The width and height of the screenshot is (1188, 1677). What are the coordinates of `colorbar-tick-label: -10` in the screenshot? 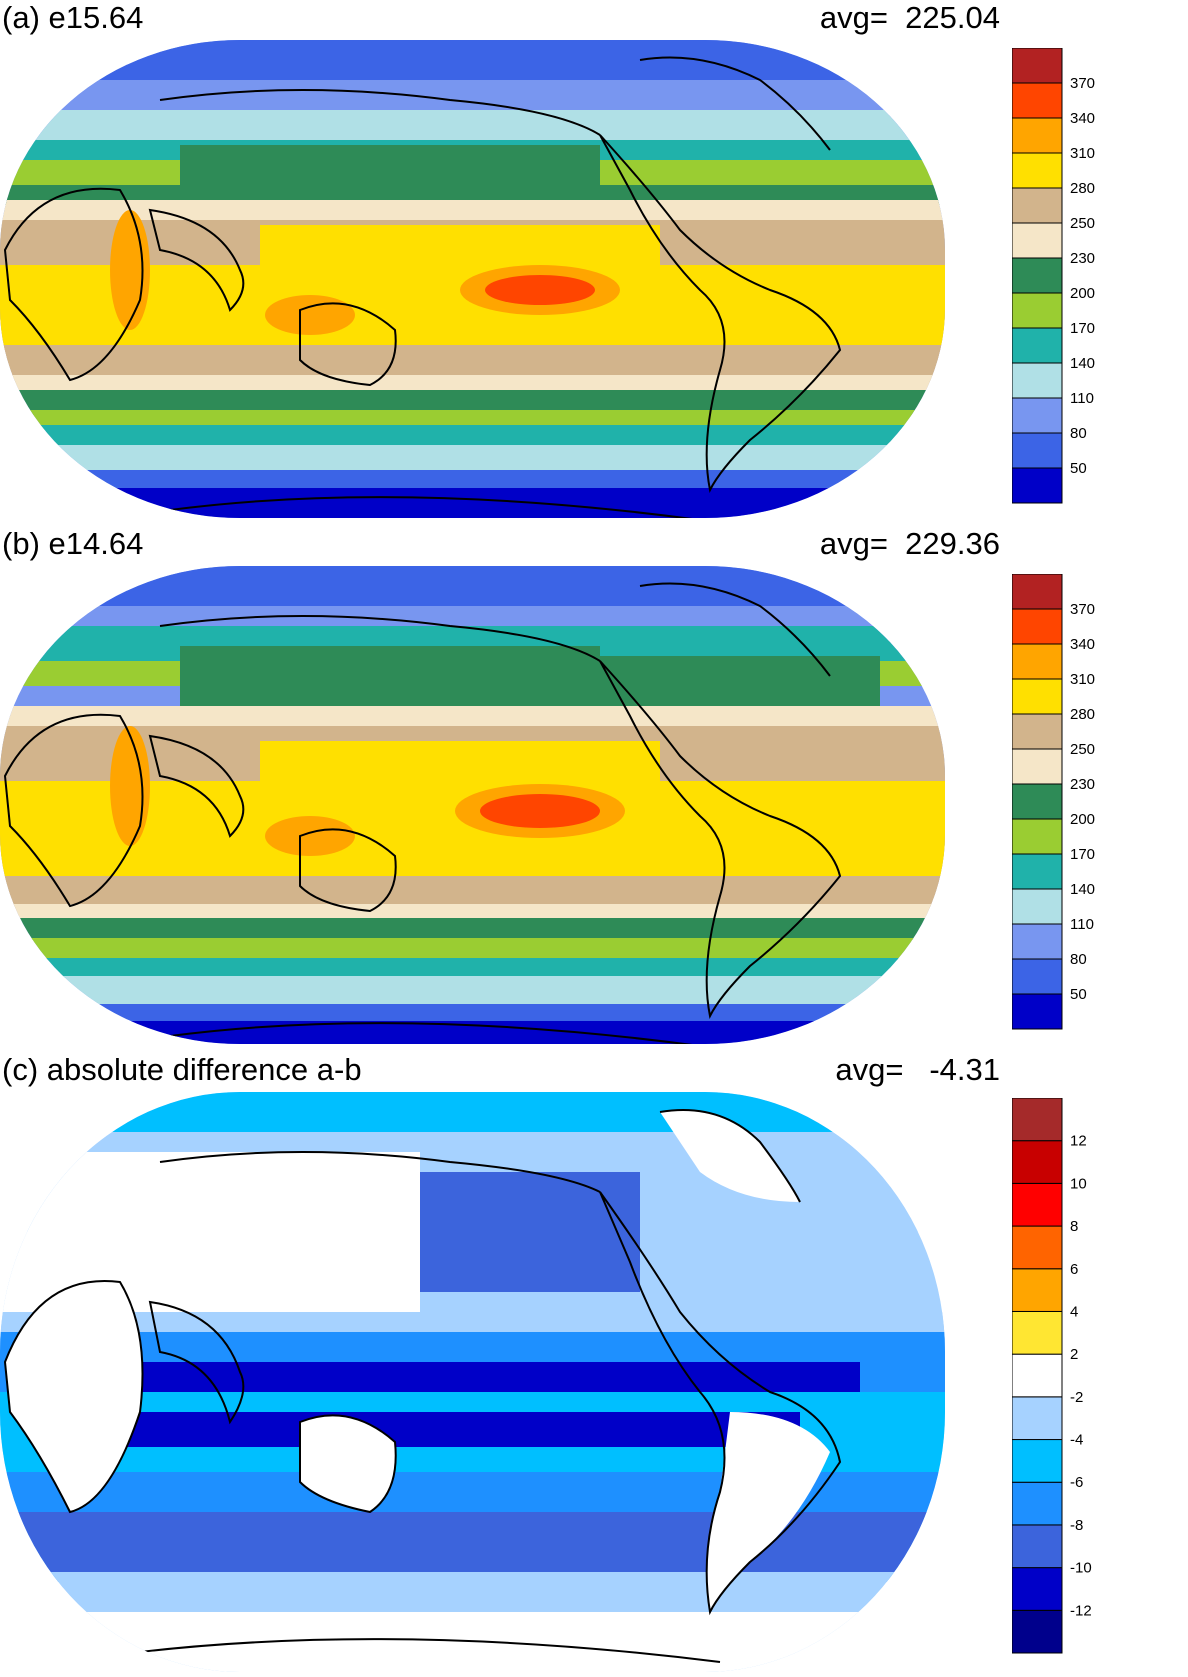 It's located at (1081, 1568).